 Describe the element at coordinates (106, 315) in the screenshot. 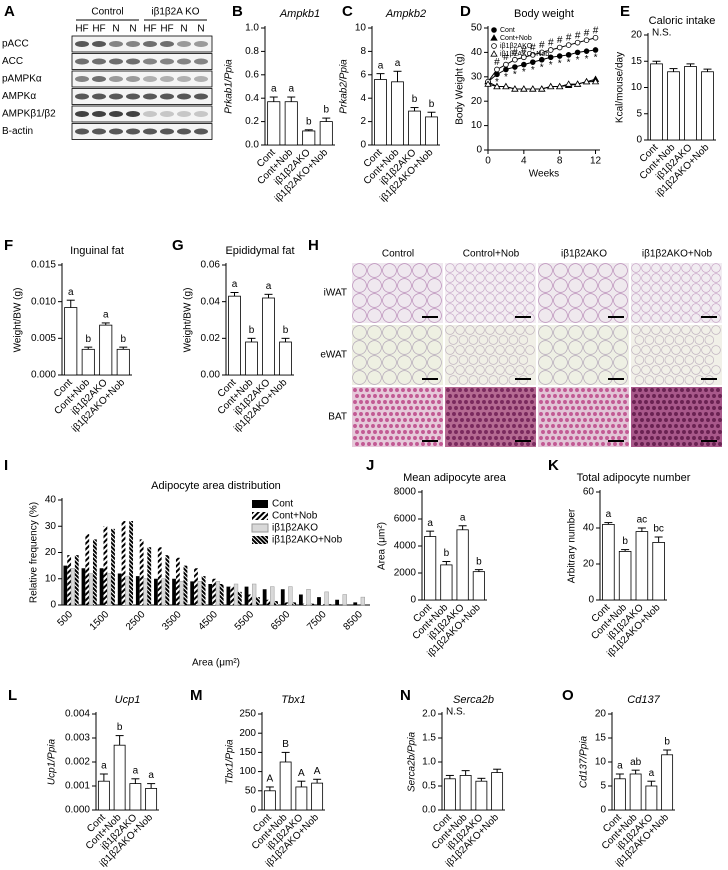

I see `significance-letter: a` at that location.